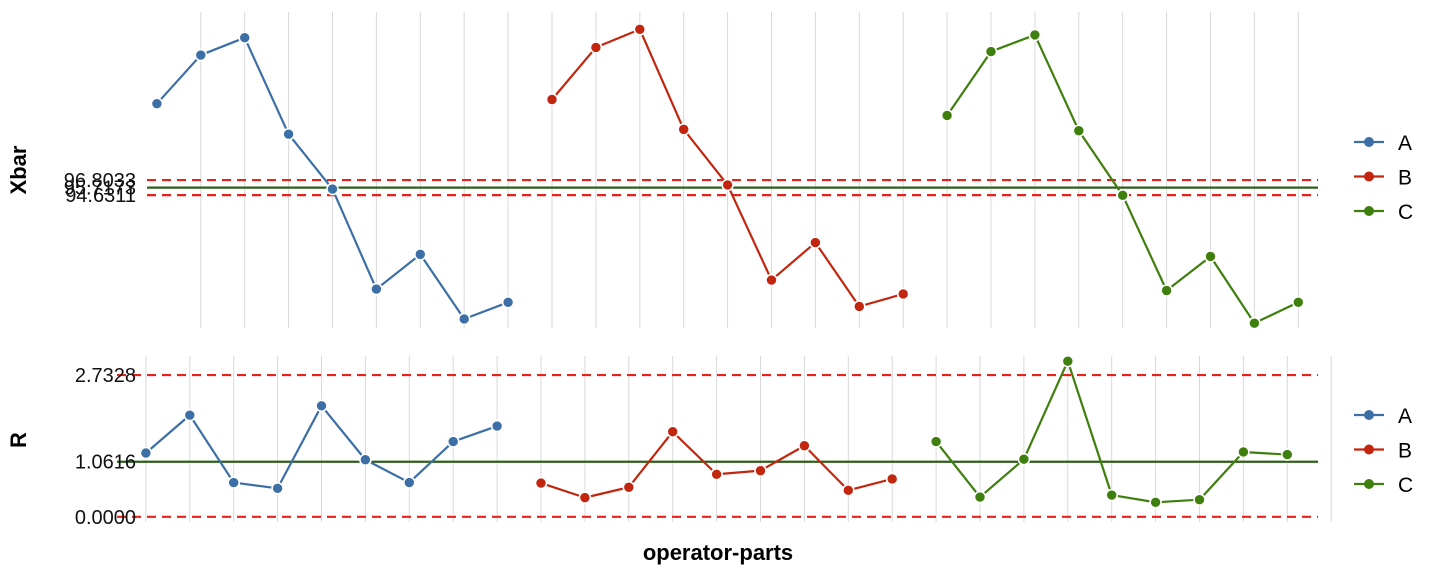 The height and width of the screenshot is (576, 1440). Describe the element at coordinates (1405, 143) in the screenshot. I see `xbar-legend-label-A: A` at that location.